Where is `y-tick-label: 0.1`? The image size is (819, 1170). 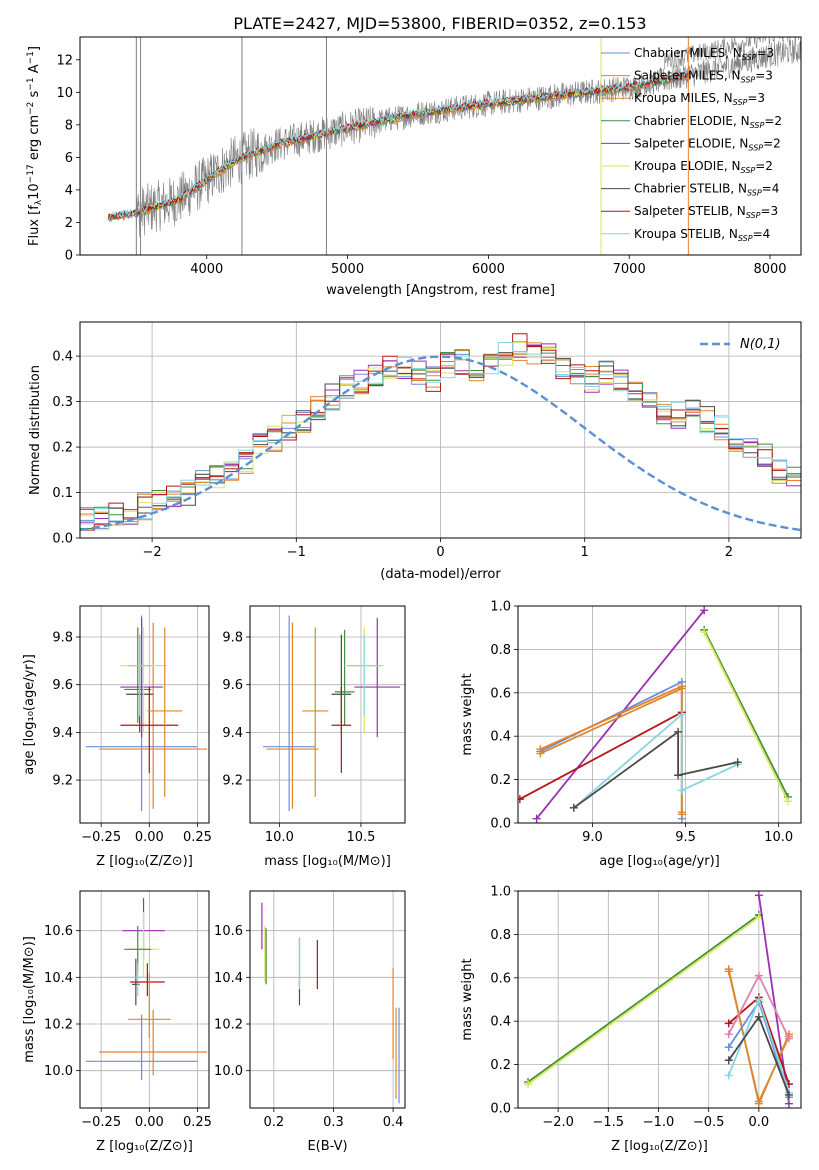
y-tick-label: 0.1 is located at coordinates (62, 493).